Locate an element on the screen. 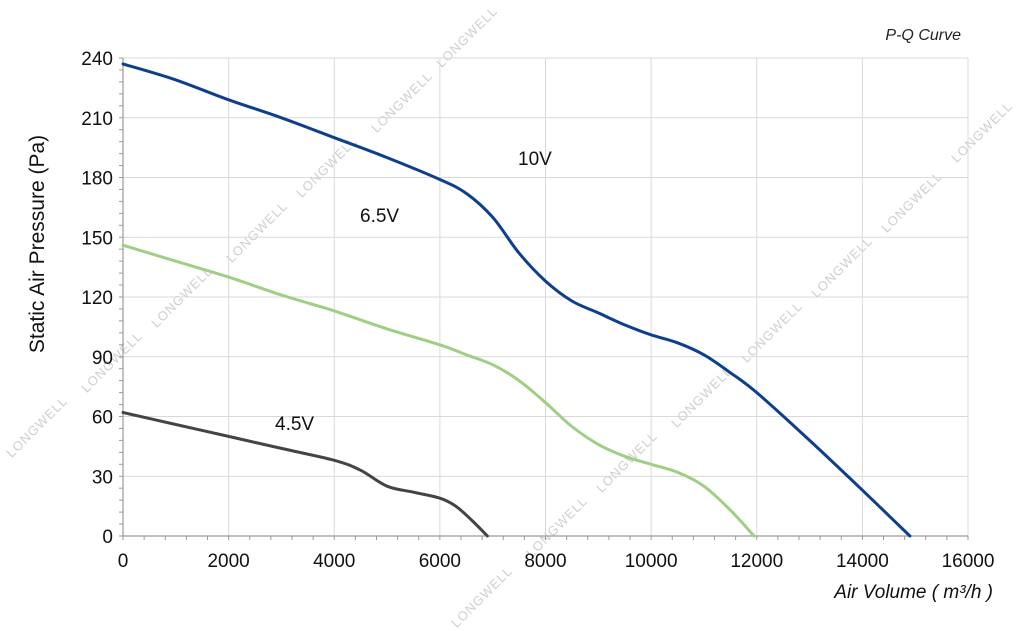  series-label-4-5v: 4.5V is located at coordinates (294, 424).